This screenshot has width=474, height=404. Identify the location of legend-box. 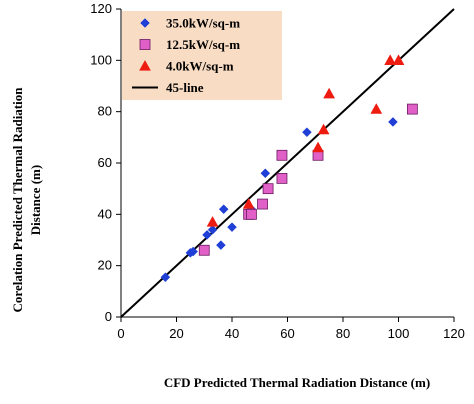
(202, 55).